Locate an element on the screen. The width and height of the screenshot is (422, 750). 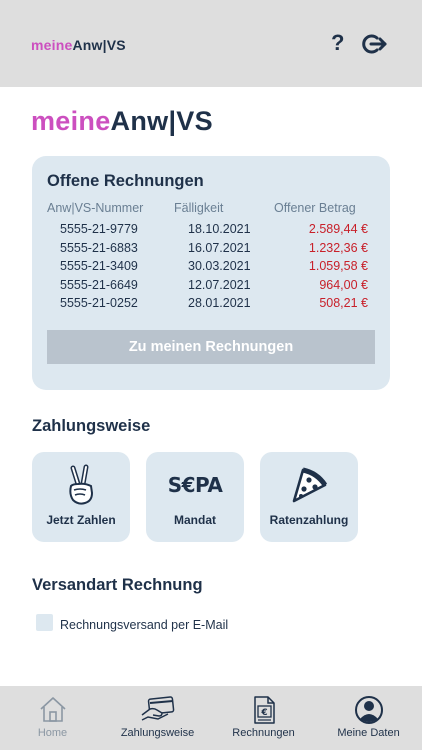
table-row: 5555-21-3409 30.03.2021 1.059,58 € is located at coordinates (211, 266).